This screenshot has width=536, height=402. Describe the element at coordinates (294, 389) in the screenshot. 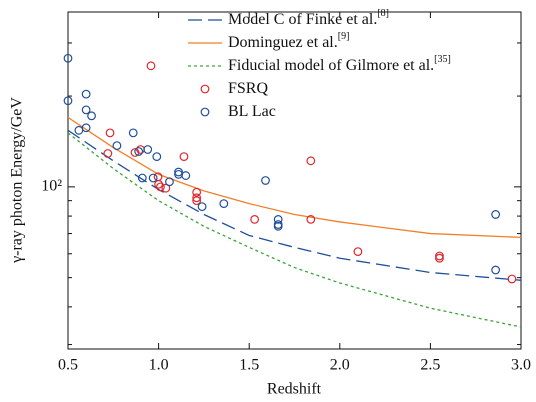

I see `x-axis-label: Redshift` at that location.